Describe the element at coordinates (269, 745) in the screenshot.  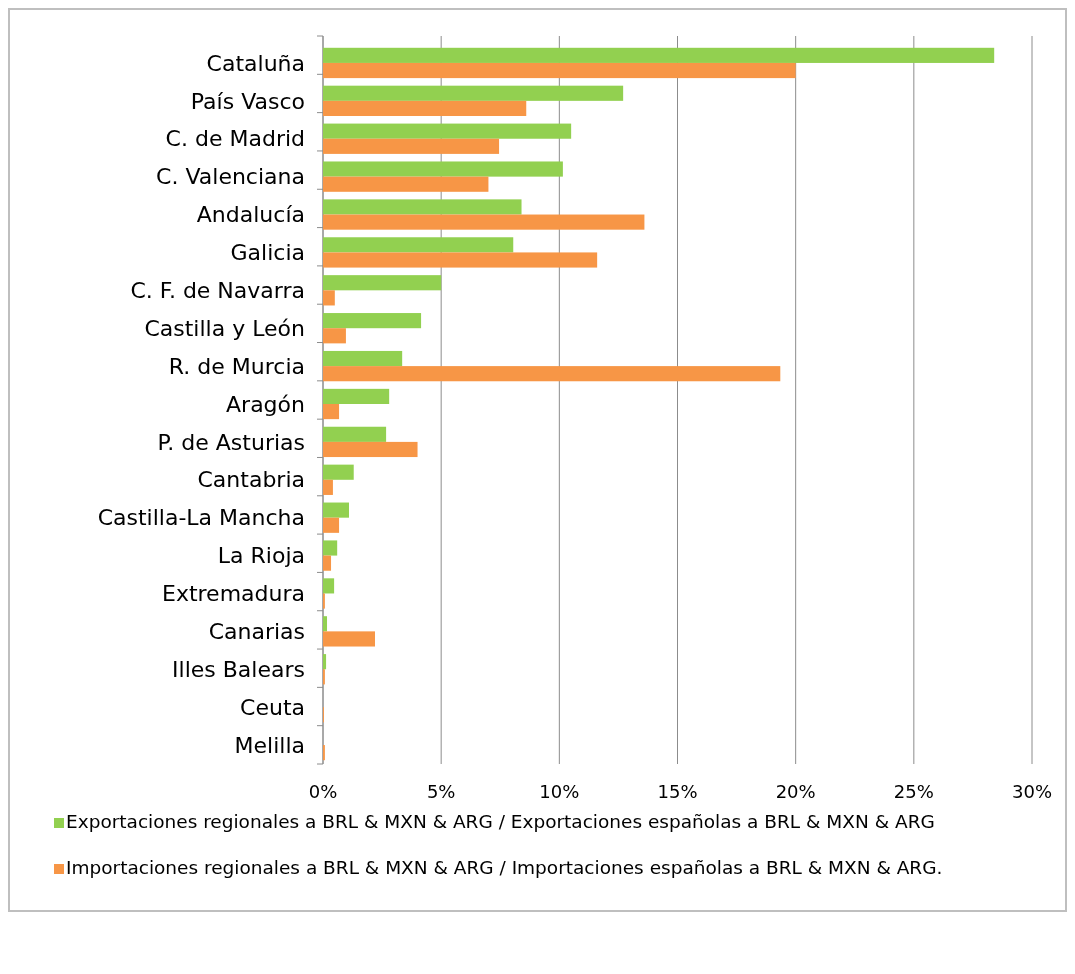
I see `y-tick-label: Melilla` at that location.